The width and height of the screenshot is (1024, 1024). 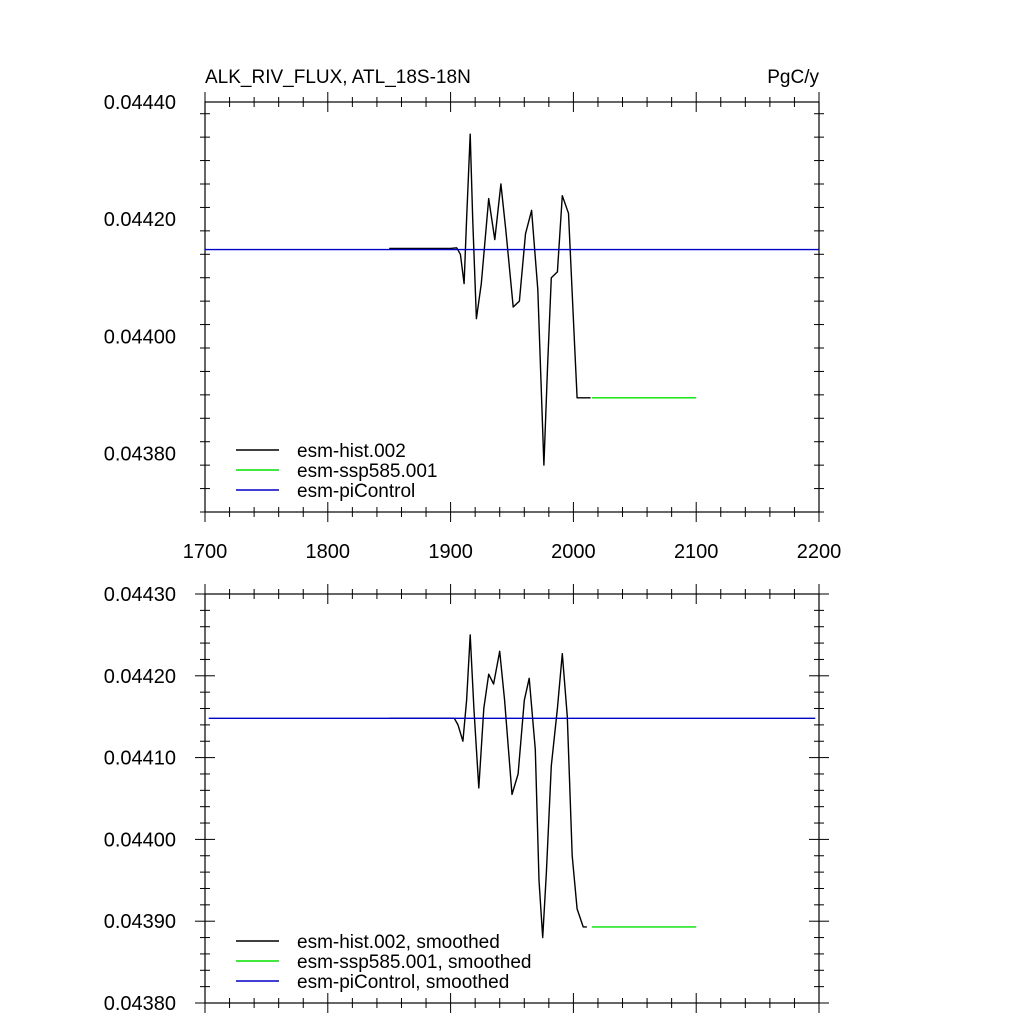 I want to click on legend-label: esm-hist.002, smoothed, so click(x=398, y=942).